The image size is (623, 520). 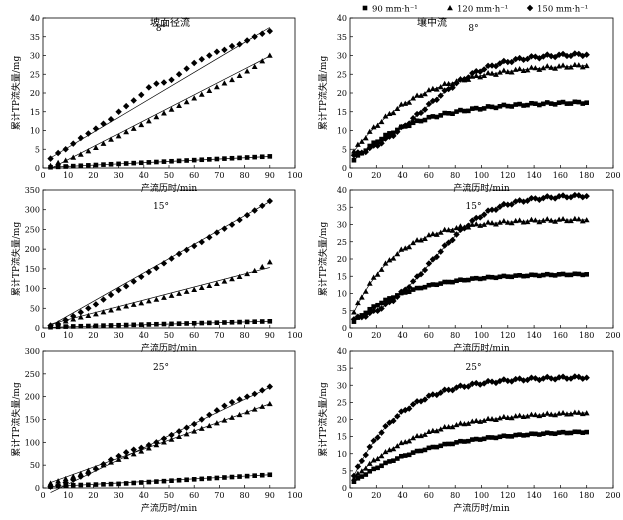 I want to click on x-axis-label: 产流历时/min, so click(x=481, y=508).